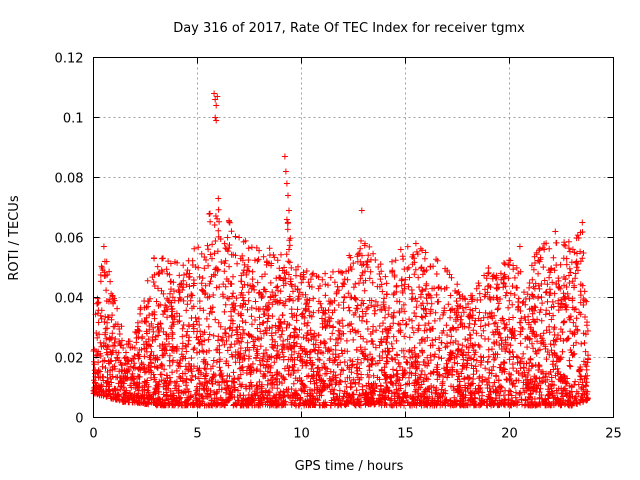 This screenshot has height=480, width=640. I want to click on y-tick-label: 0.06, so click(69, 239).